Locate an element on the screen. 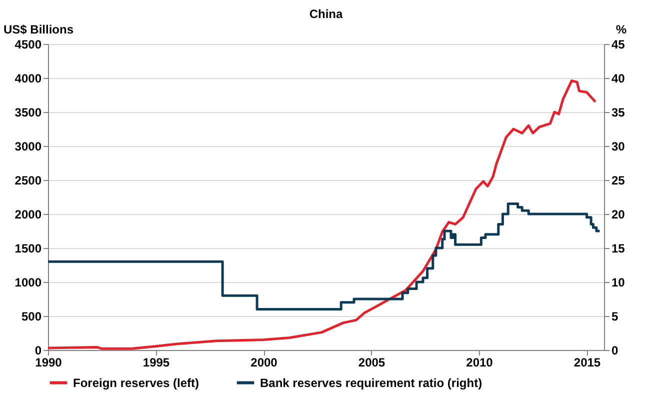 This screenshot has height=402, width=660. y2-tick-label: 40 is located at coordinates (619, 79).